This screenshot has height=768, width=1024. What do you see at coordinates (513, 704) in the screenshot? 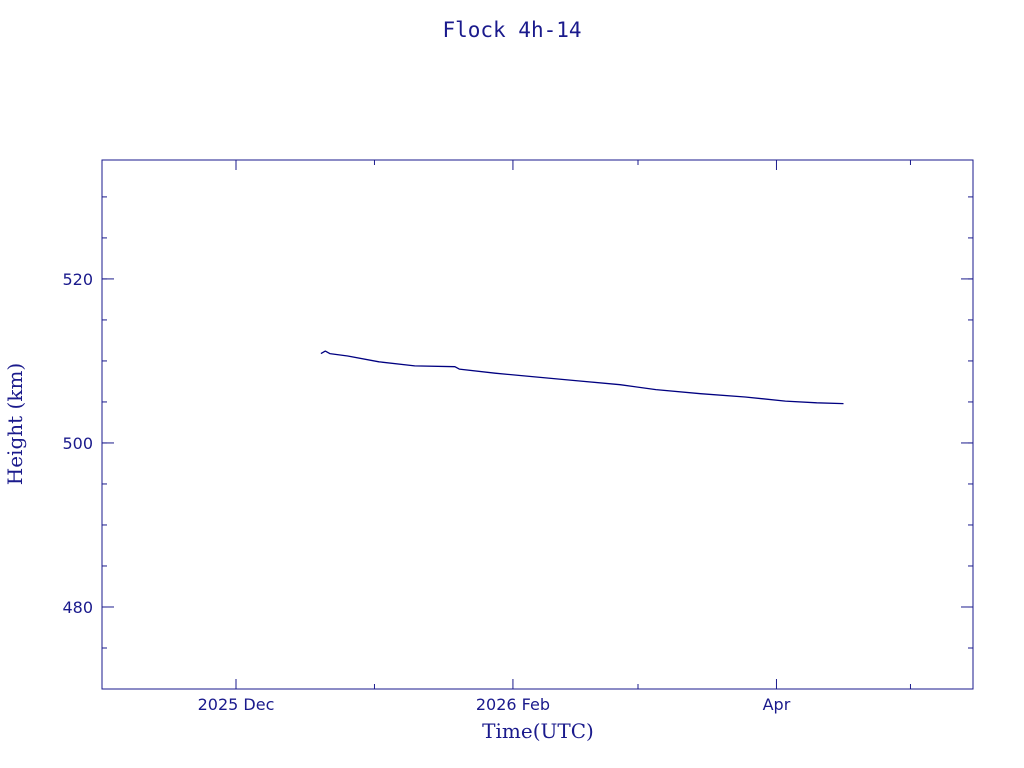
I see `x-tick-label: 2026 Feb` at bounding box center [513, 704].